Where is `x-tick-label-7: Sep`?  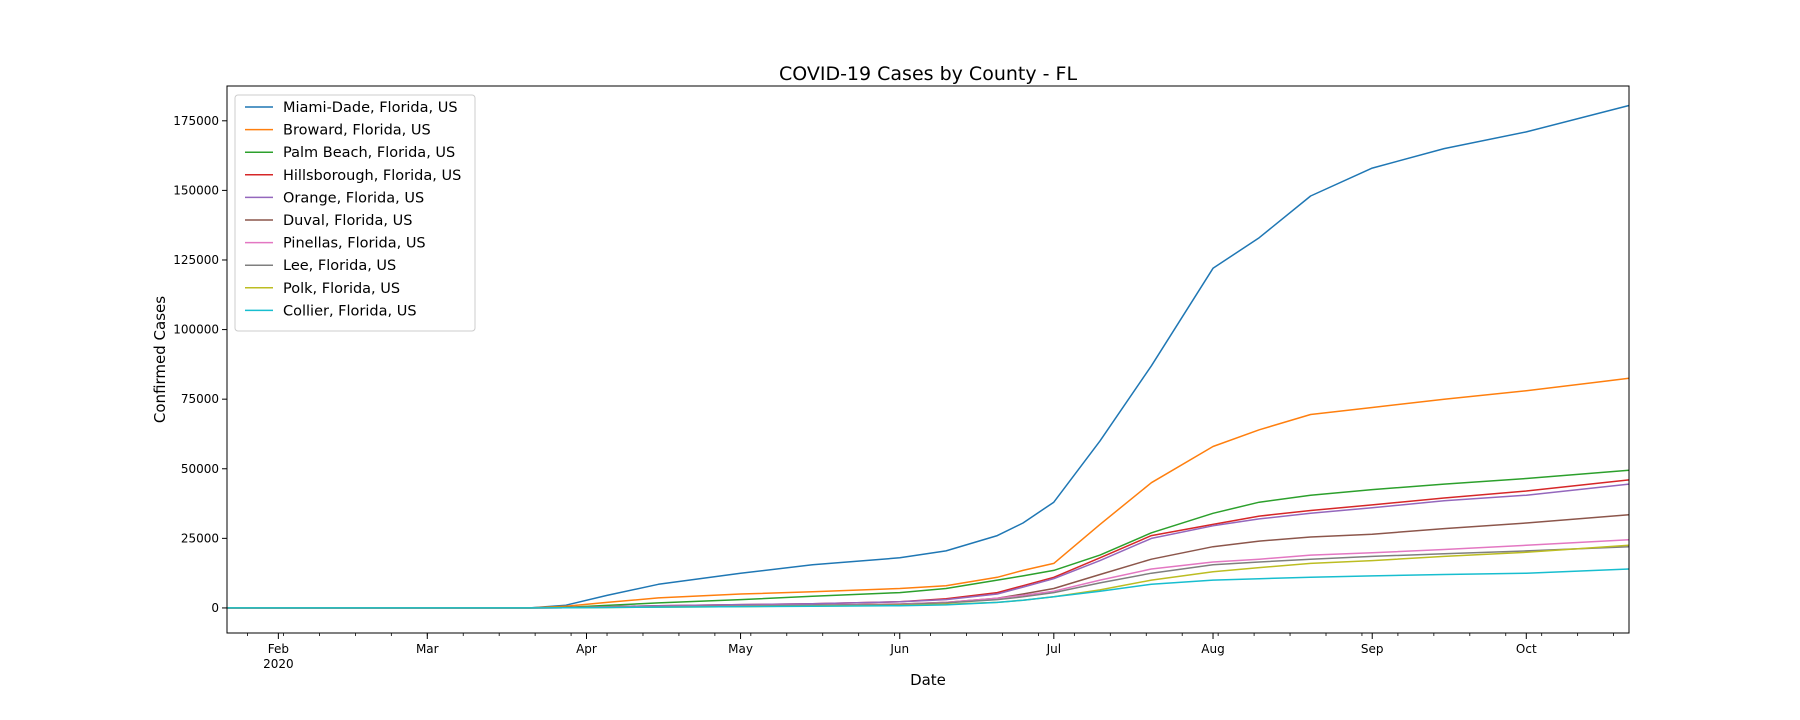 x-tick-label-7: Sep is located at coordinates (1372, 649).